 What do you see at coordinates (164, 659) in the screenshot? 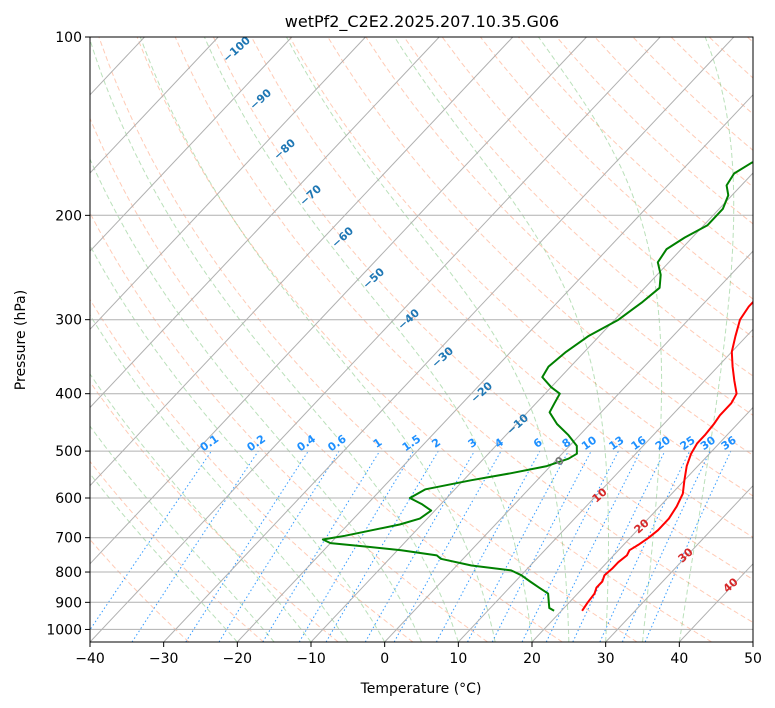
I see `x-tick-label: −30` at bounding box center [164, 659].